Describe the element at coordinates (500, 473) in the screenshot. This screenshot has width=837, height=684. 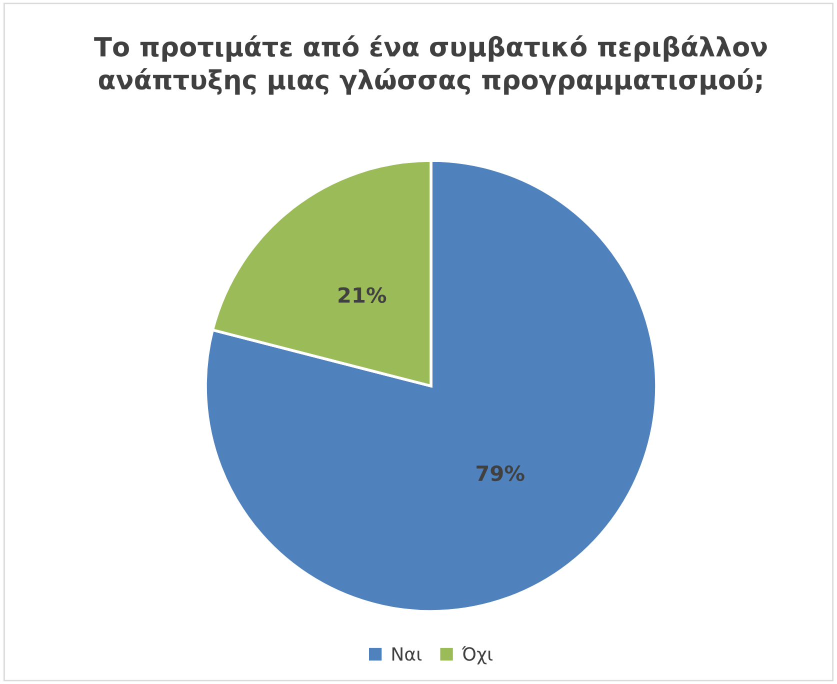
I see `data-label: 79%` at that location.